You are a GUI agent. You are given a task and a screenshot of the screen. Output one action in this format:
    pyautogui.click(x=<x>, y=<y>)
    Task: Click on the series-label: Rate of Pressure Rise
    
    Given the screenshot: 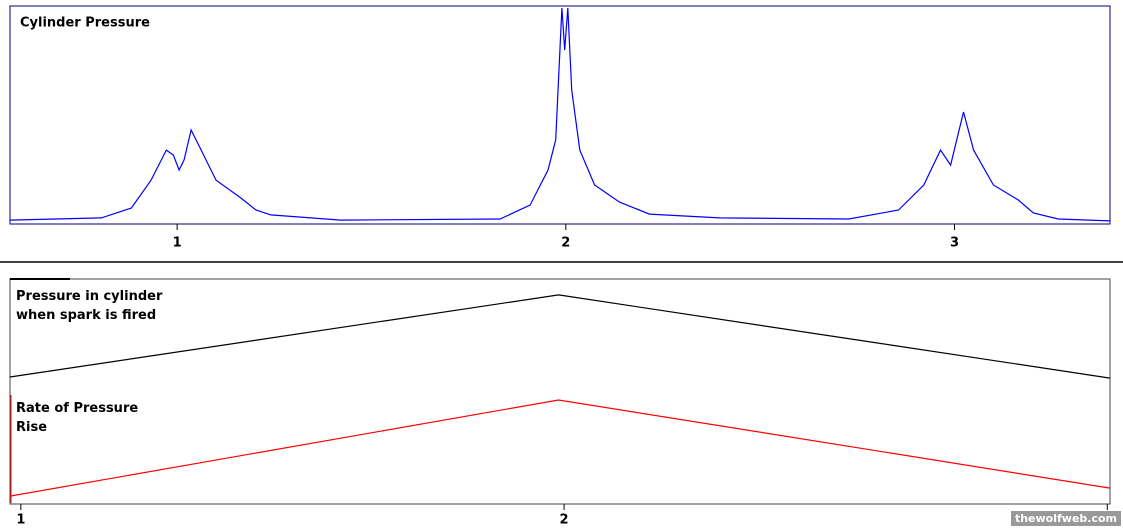 What is the action you would take?
    pyautogui.click(x=77, y=418)
    